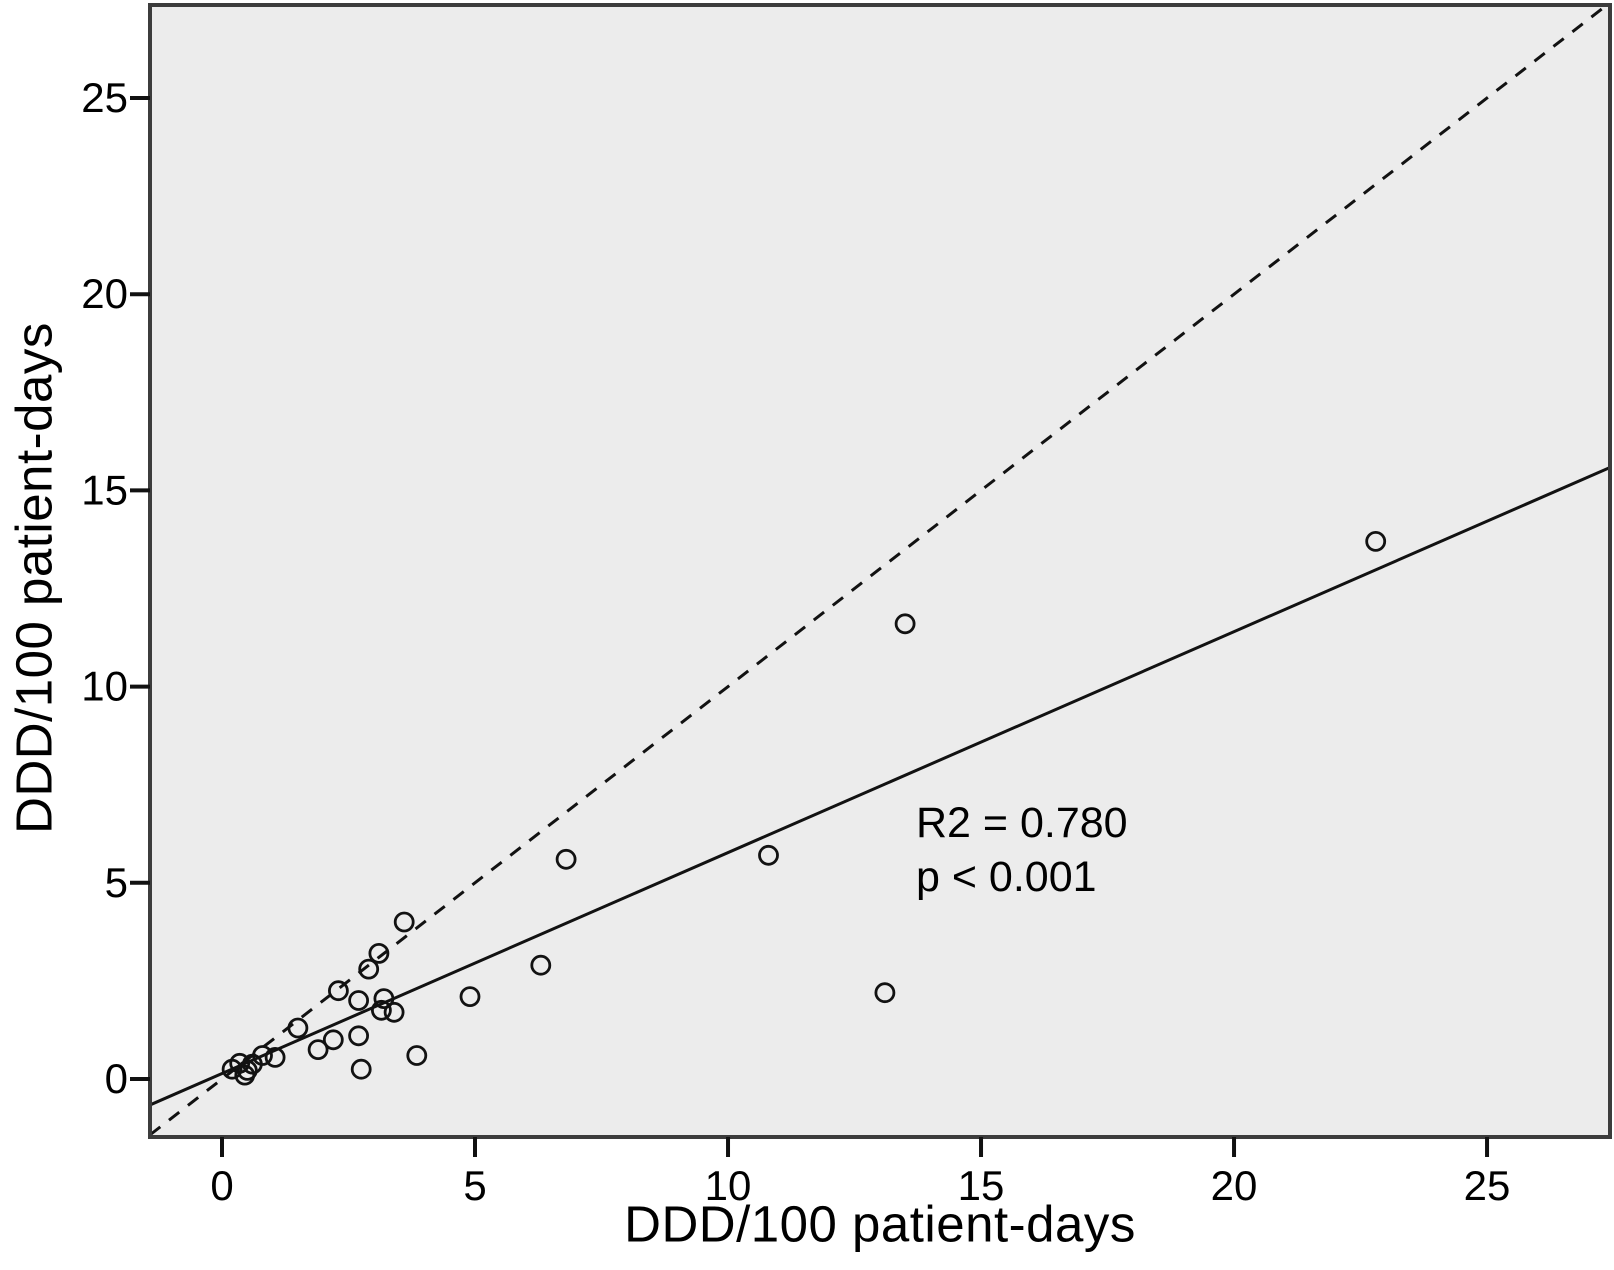 The height and width of the screenshot is (1270, 1614). I want to click on x-axis-tick-label: 0, so click(221, 1185).